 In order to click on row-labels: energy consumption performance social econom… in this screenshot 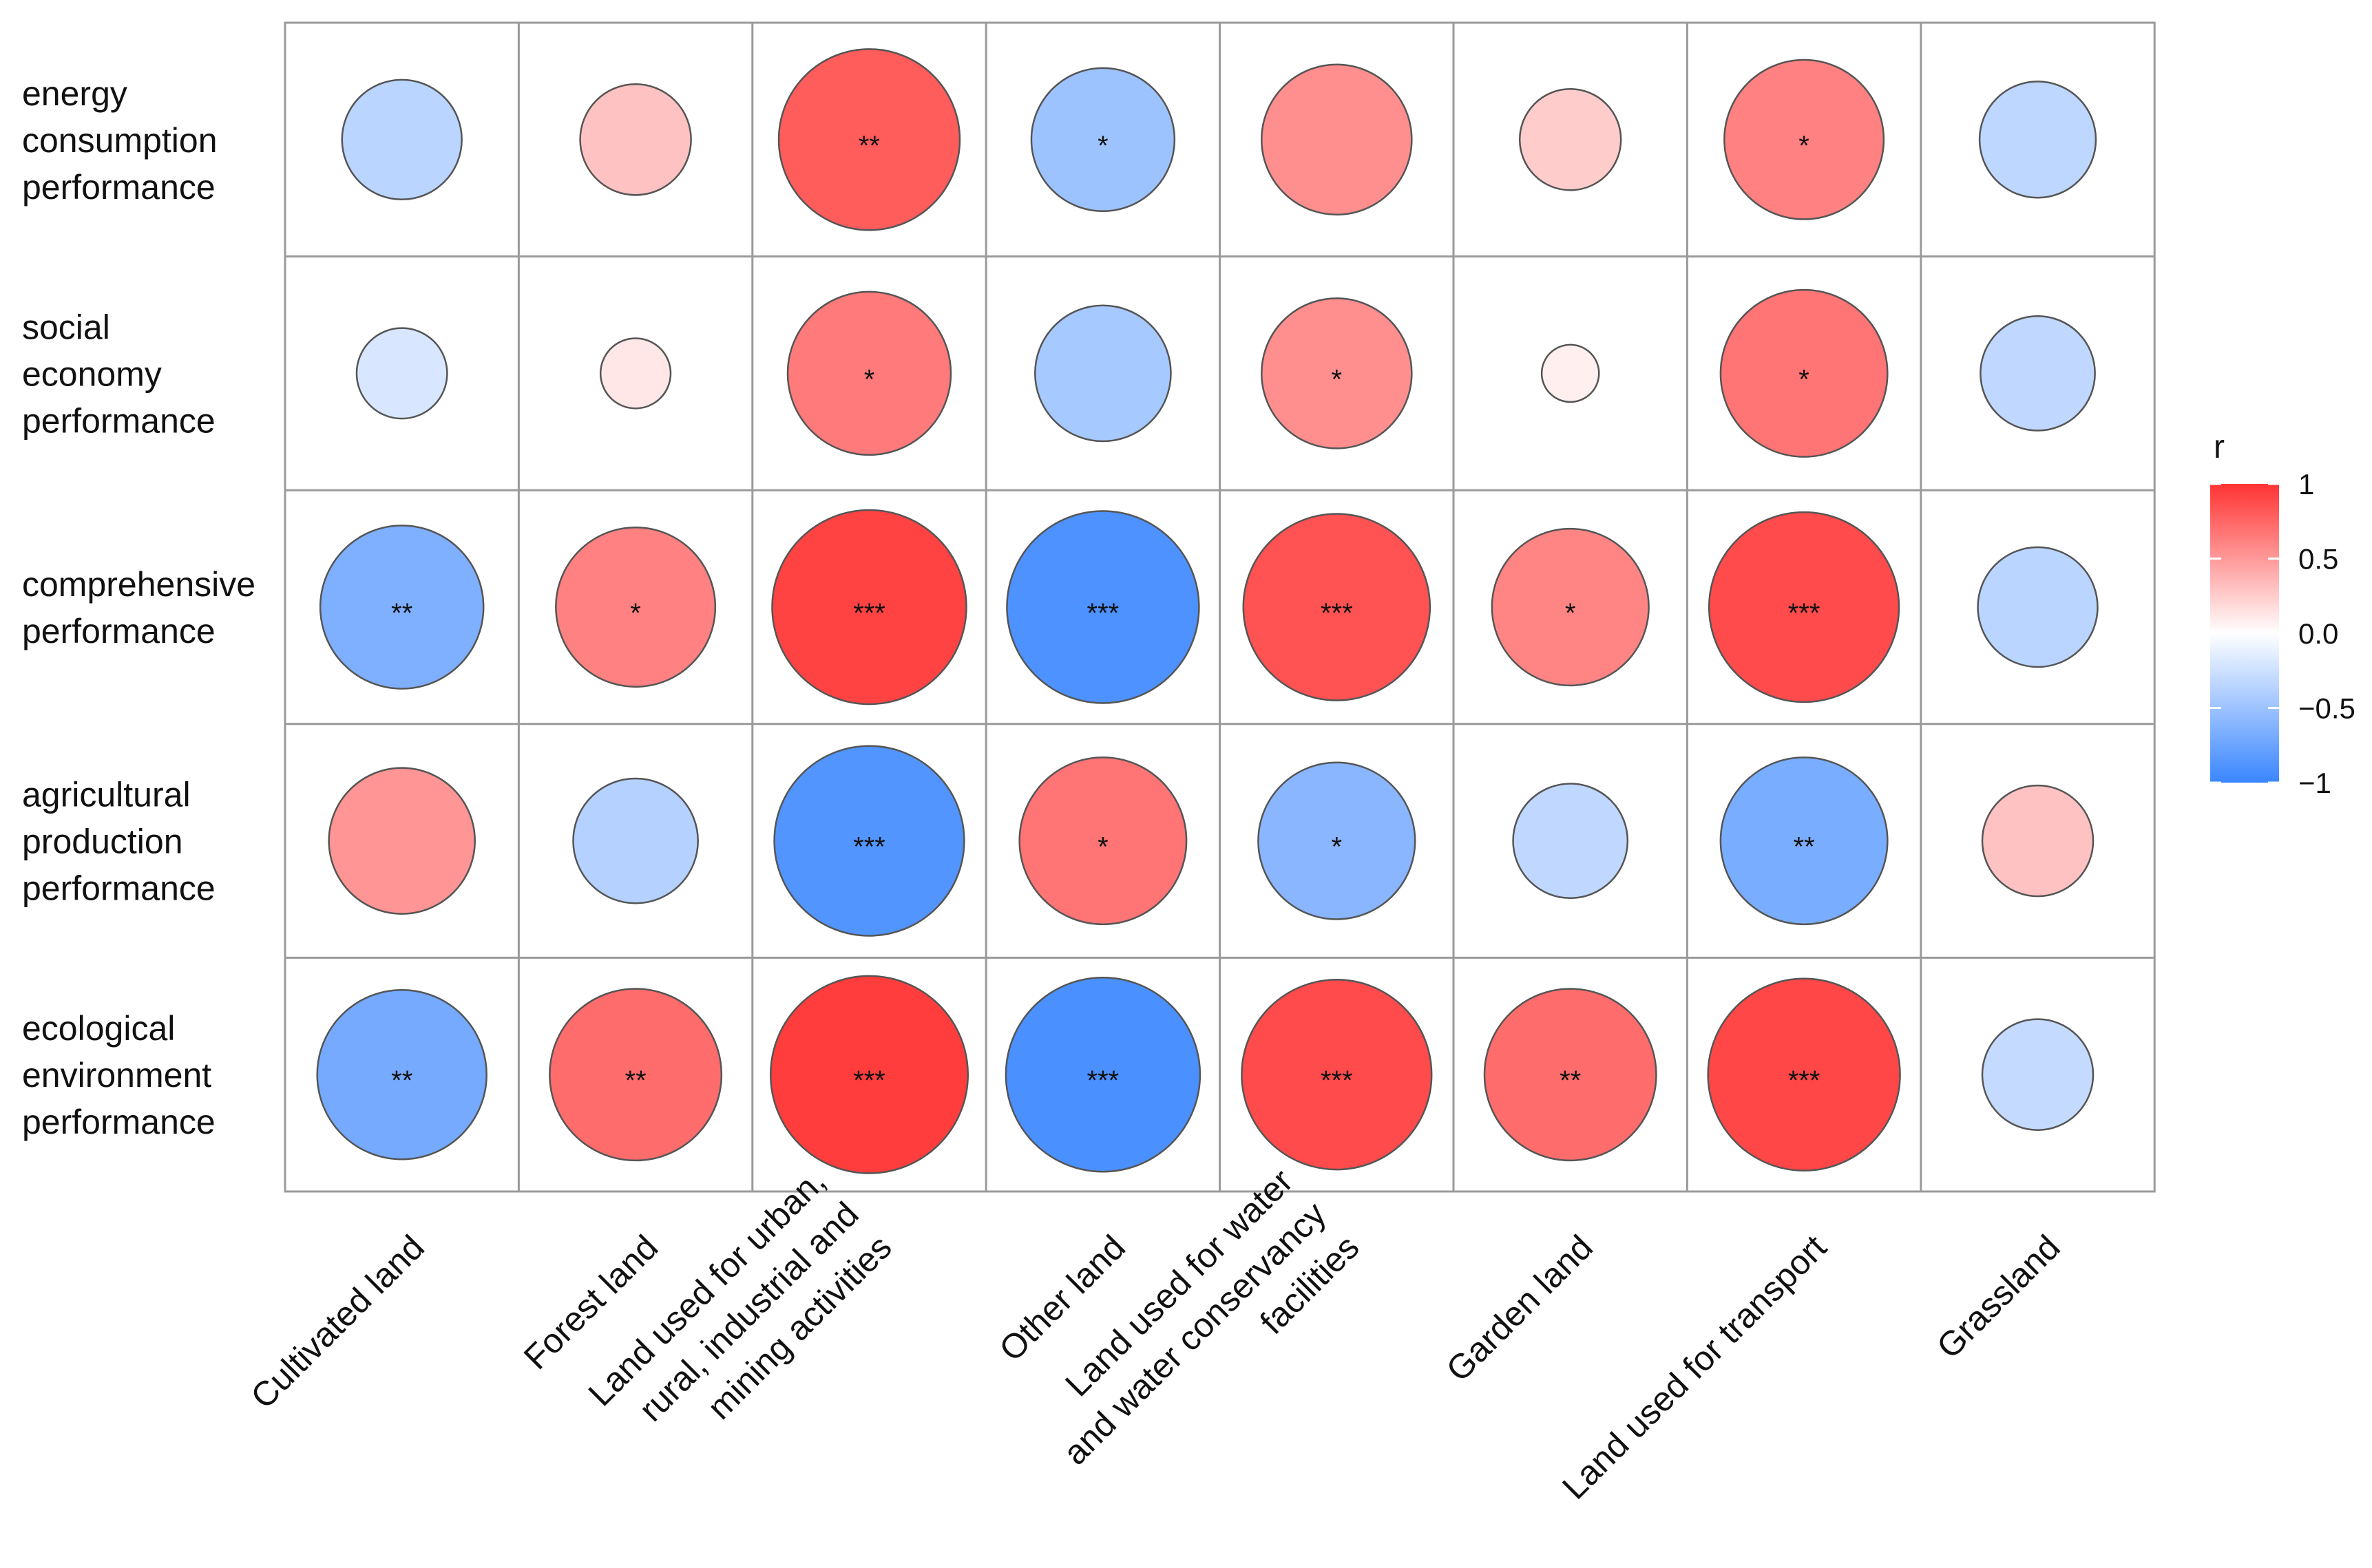, I will do `click(138, 607)`.